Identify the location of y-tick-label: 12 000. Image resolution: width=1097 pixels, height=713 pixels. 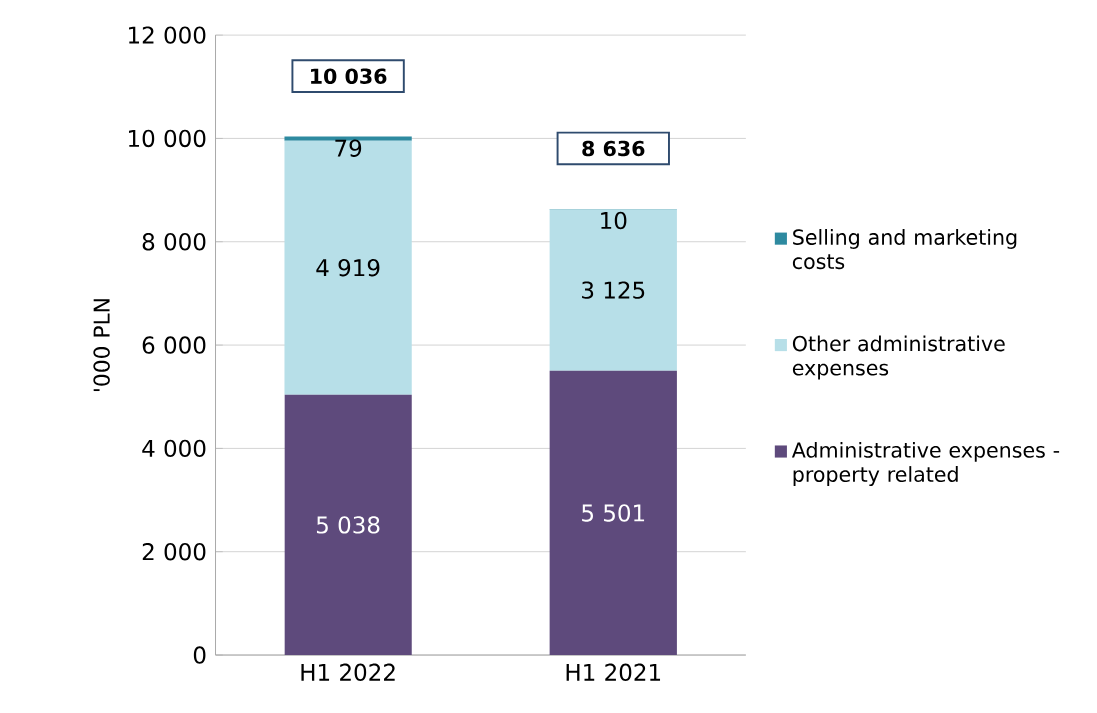
(167, 35).